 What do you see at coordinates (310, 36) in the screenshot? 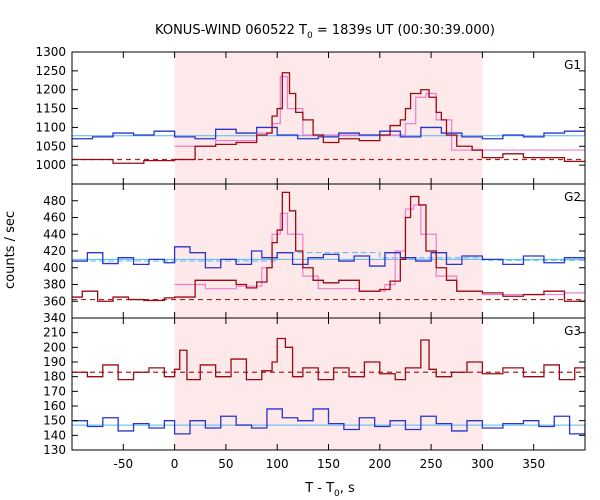
I see `chart-title-subscript: 0` at bounding box center [310, 36].